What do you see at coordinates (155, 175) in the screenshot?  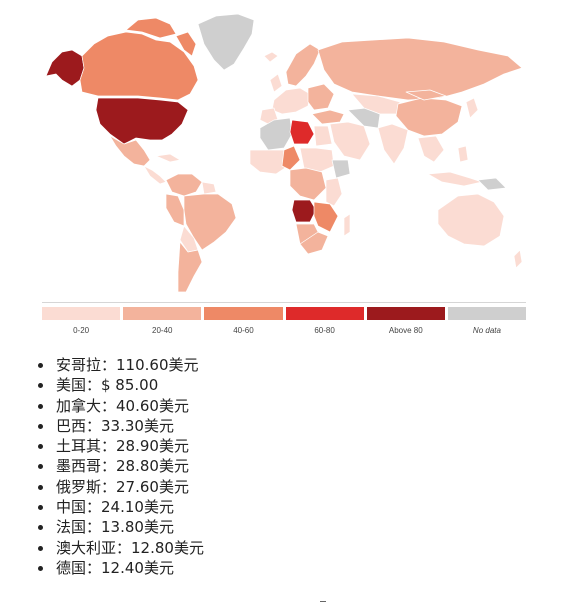 I see `region-central-america` at bounding box center [155, 175].